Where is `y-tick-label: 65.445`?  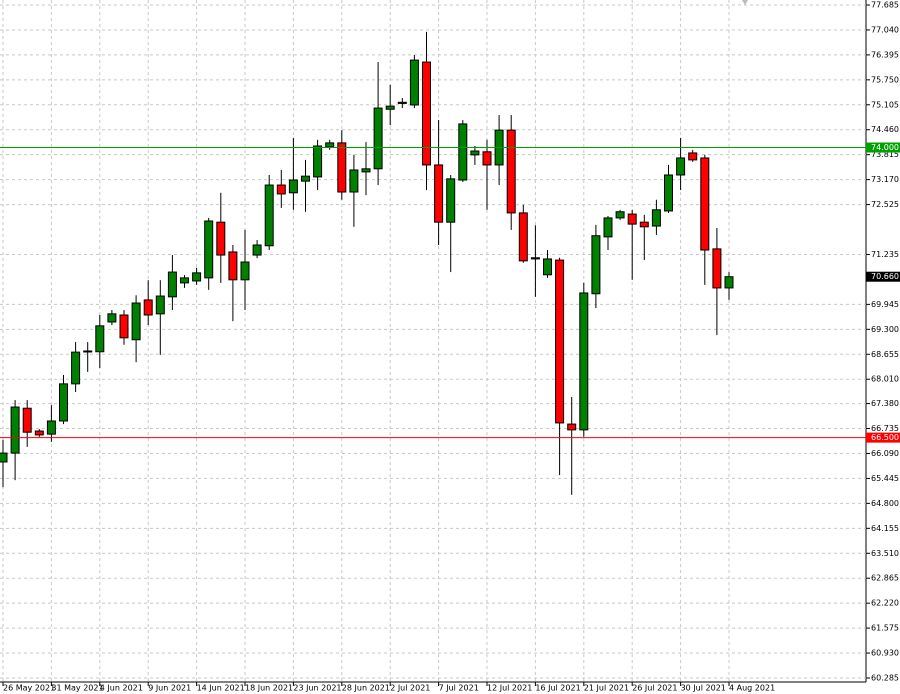
y-tick-label: 65.445 is located at coordinates (885, 478).